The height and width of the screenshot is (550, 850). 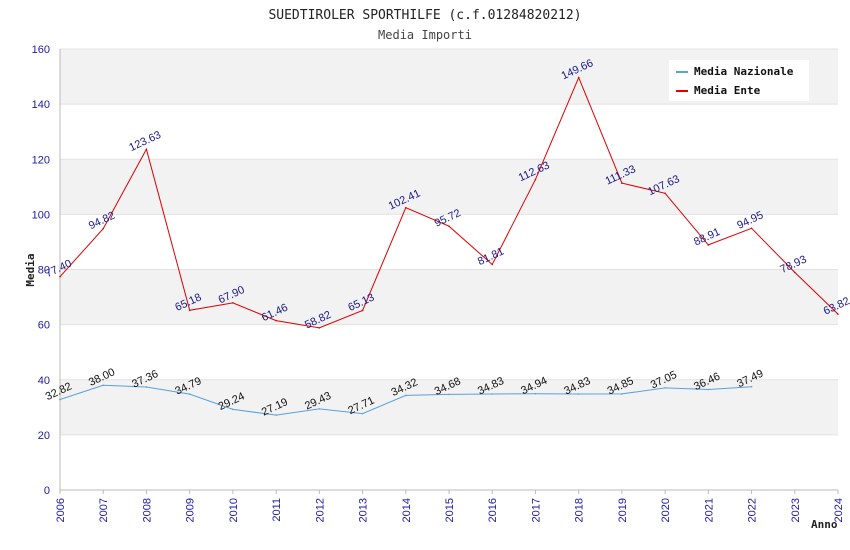 I want to click on y-tick-0: 0, so click(x=47, y=491).